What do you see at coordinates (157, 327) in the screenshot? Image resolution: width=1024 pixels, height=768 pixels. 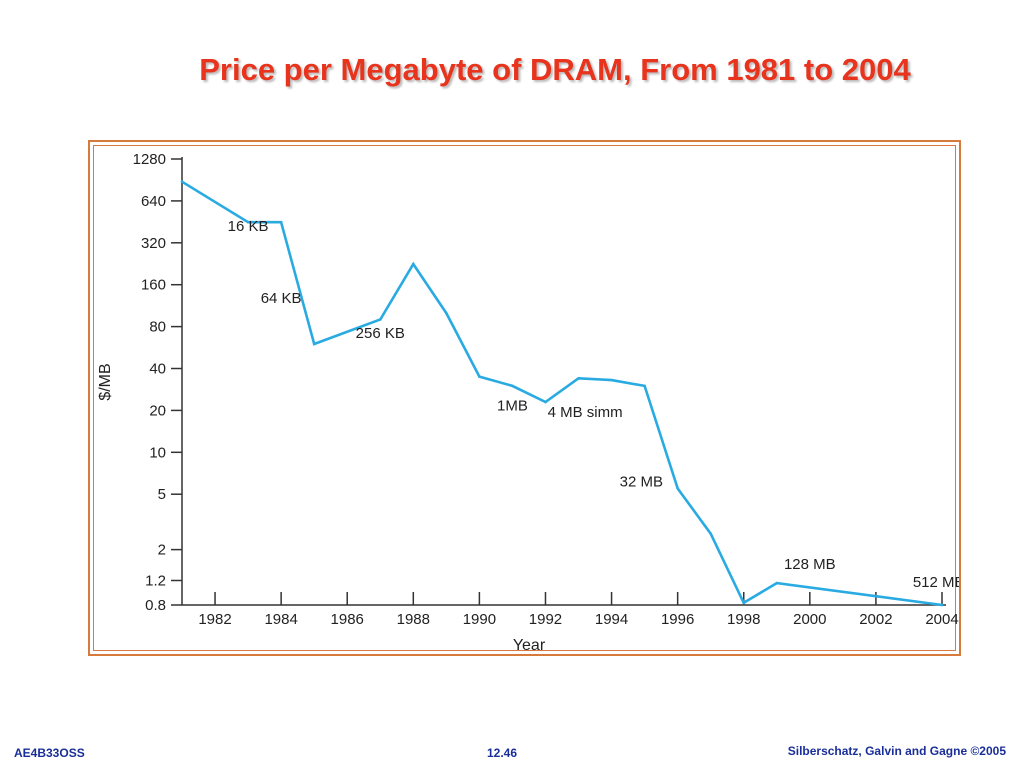 I see `y-tick-label: 80` at bounding box center [157, 327].